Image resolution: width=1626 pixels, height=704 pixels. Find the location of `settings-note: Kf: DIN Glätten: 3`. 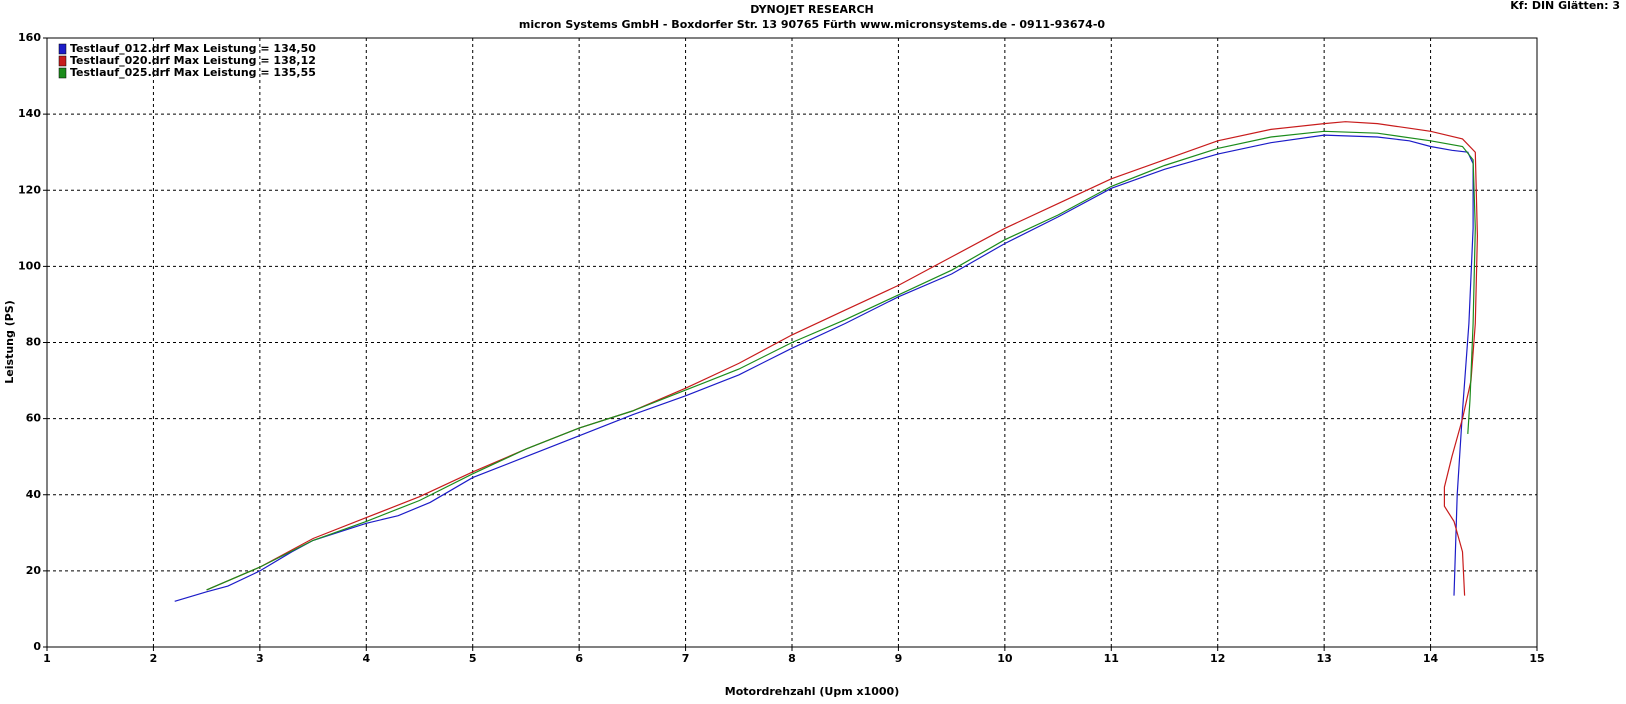

settings-note: Kf: DIN Glätten: 3 is located at coordinates (1565, 6).